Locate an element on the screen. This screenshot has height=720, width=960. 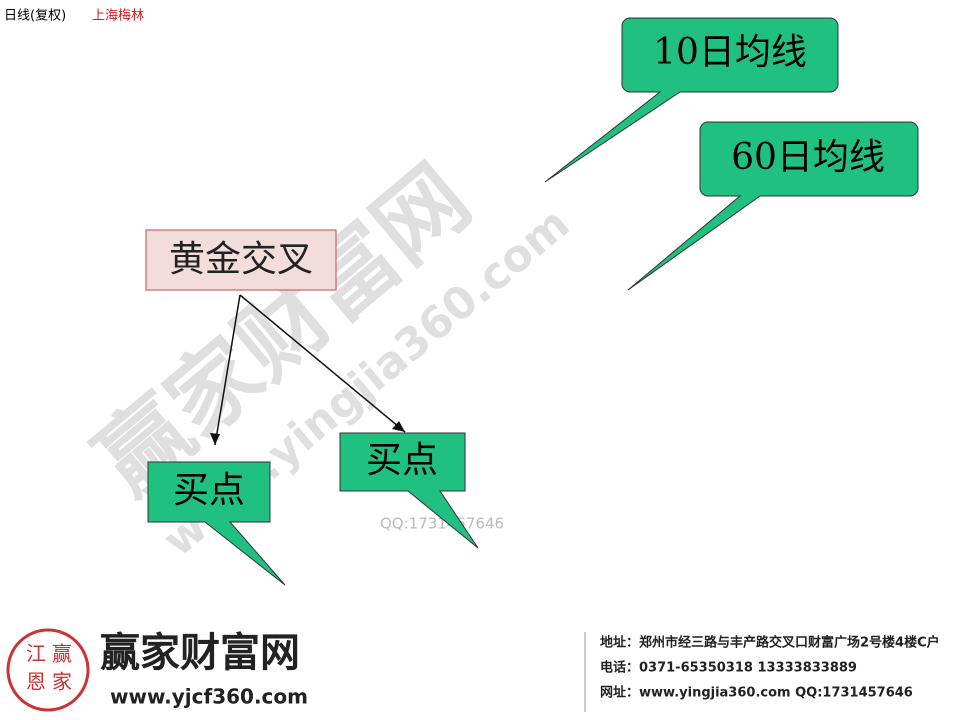
arrow is located at coordinates (310, 370).